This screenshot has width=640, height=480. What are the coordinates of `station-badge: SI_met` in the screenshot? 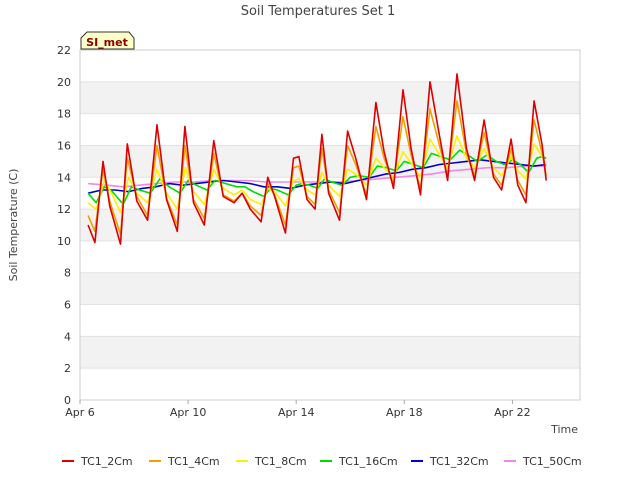 It's located at (107, 40).